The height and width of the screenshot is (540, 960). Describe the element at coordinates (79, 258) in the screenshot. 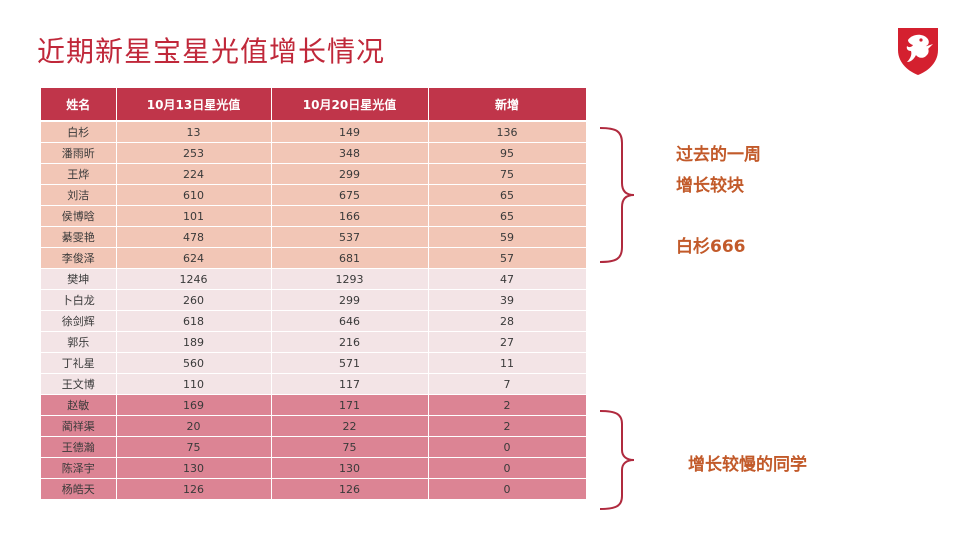

I see `cell-name: 李俊泽` at that location.